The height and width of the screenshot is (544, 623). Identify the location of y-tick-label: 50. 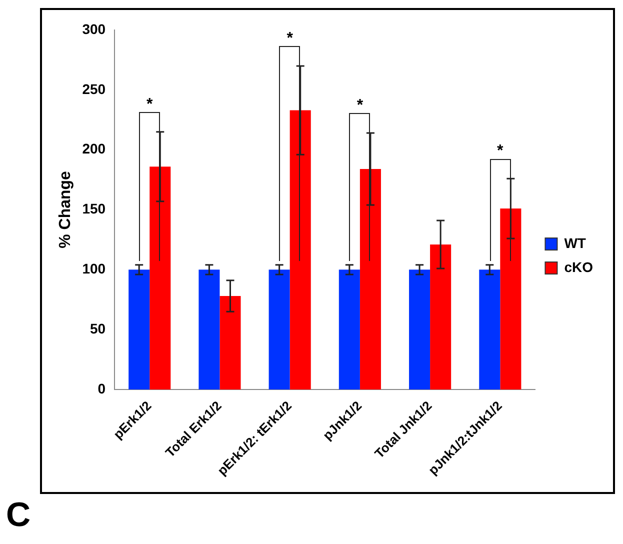
(98, 328).